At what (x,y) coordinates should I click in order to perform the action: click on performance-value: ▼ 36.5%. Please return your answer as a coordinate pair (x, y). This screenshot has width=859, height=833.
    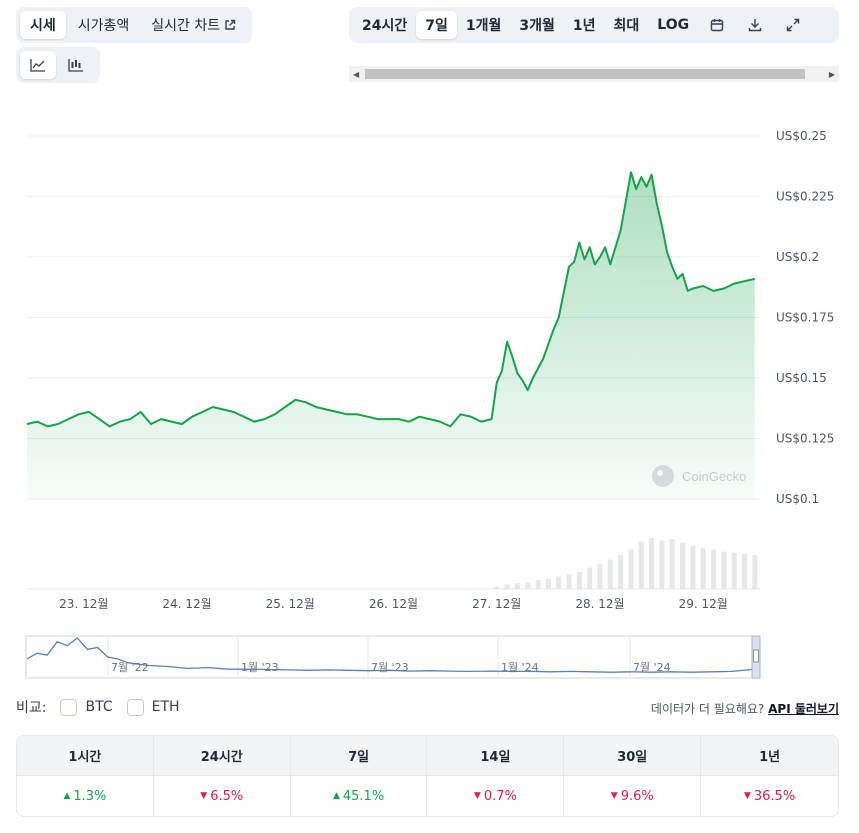
    Looking at the image, I should click on (769, 796).